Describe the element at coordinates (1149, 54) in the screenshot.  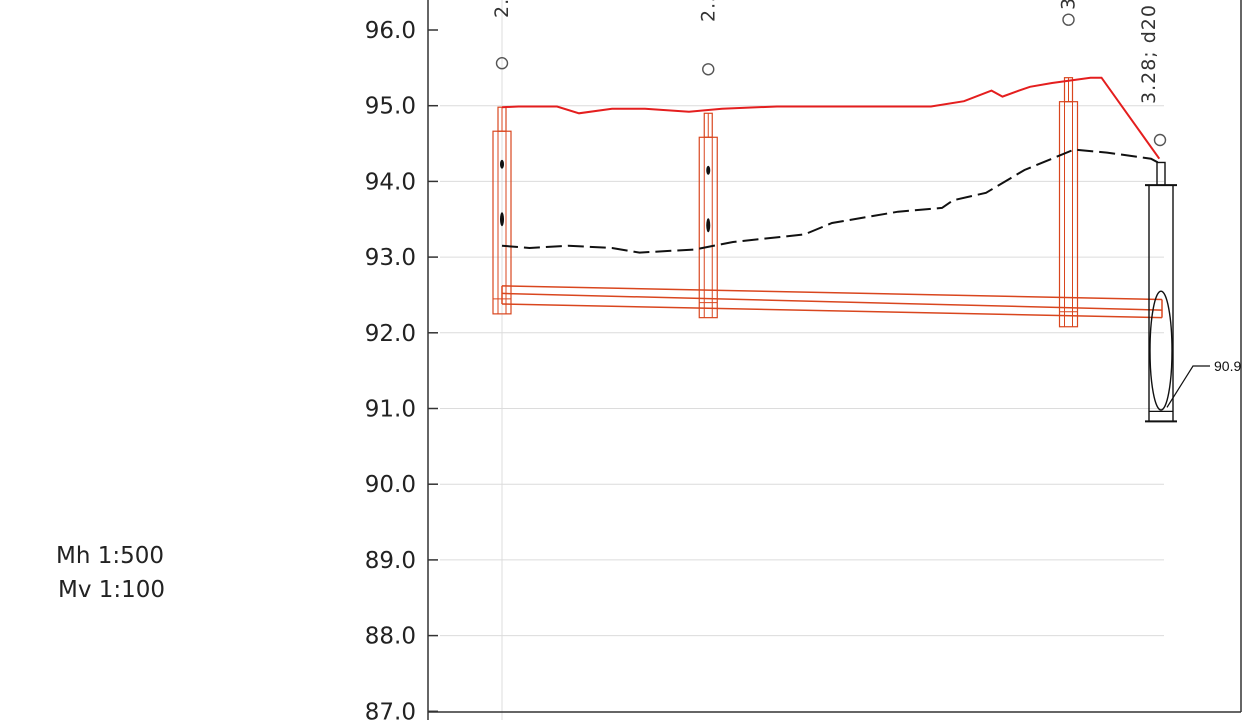
I see `station-label: 3.28; d20` at that location.